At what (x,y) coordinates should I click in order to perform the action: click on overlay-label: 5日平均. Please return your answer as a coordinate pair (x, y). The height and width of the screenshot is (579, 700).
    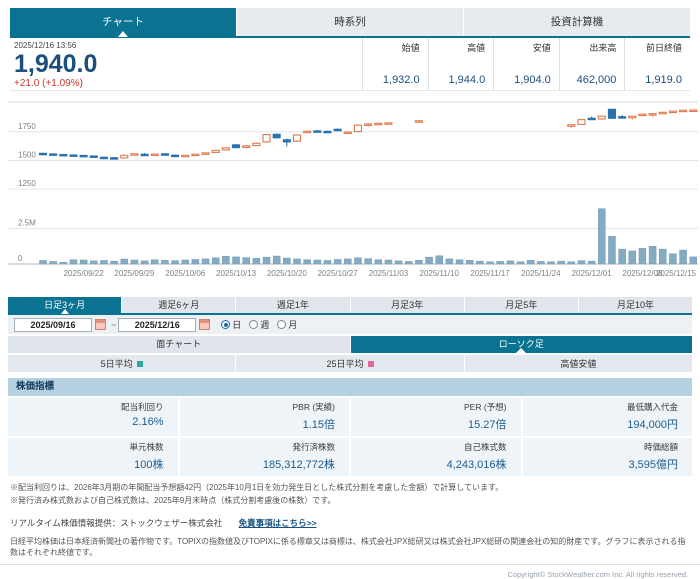
    Looking at the image, I should click on (116, 364).